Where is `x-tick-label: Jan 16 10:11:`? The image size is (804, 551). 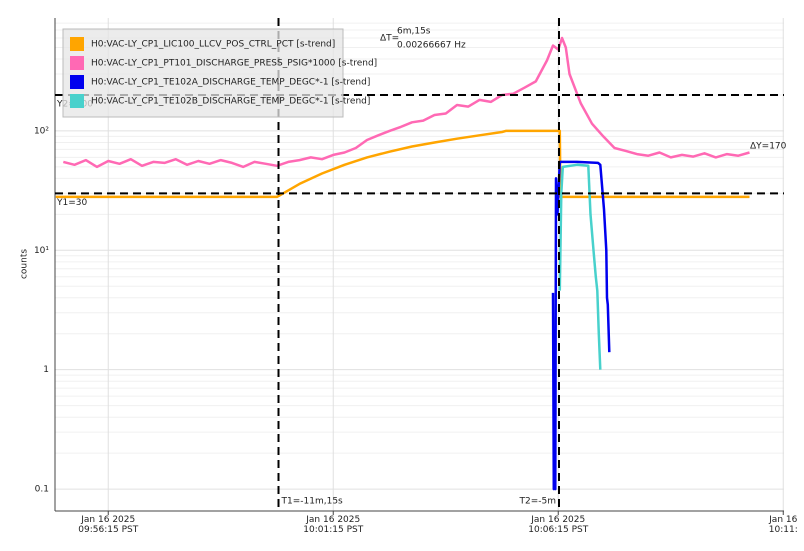 x-tick-label: Jan 16 10:11: is located at coordinates (783, 525).